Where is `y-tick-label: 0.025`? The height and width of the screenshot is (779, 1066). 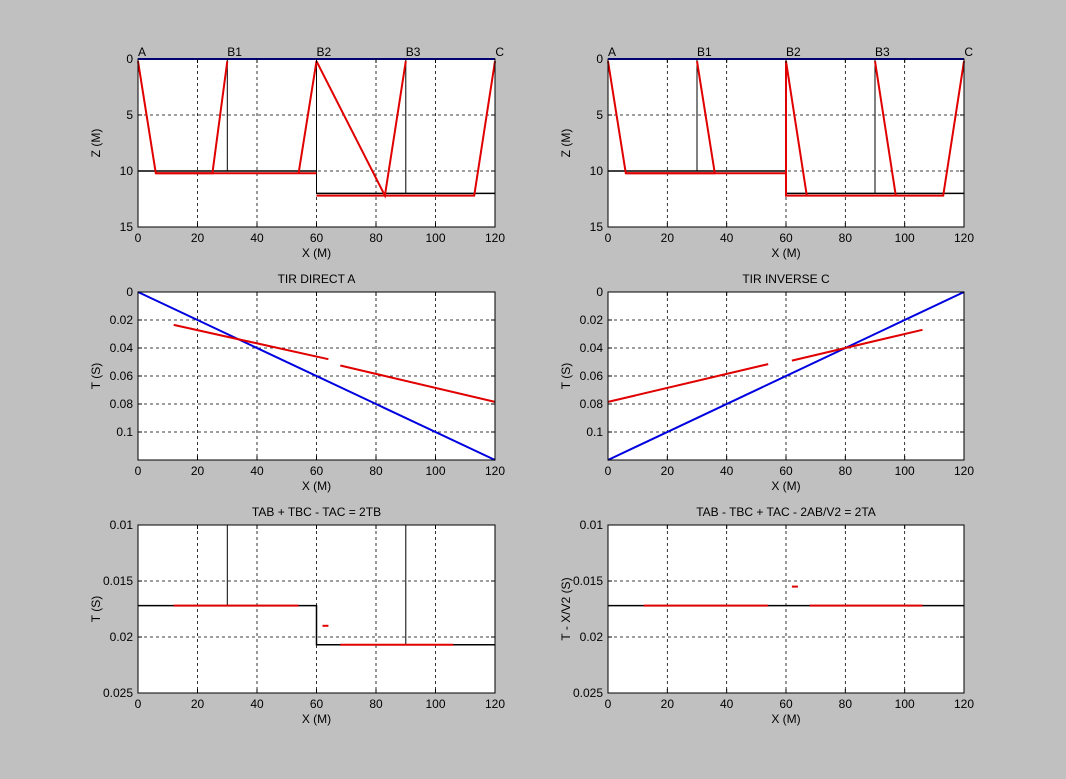
y-tick-label: 0.025 is located at coordinates (588, 693).